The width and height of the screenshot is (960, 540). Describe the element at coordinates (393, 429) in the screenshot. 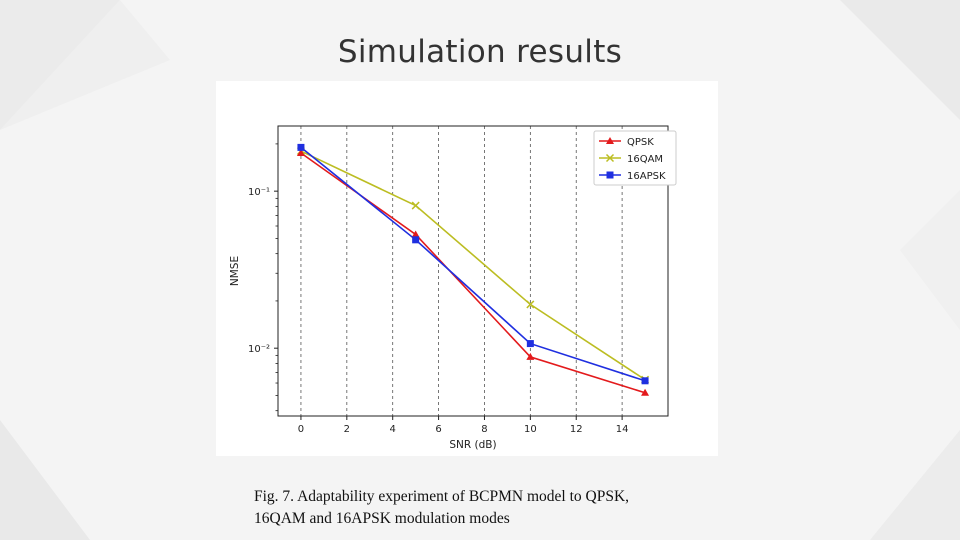

I see `x-tick-label-4: 4` at that location.